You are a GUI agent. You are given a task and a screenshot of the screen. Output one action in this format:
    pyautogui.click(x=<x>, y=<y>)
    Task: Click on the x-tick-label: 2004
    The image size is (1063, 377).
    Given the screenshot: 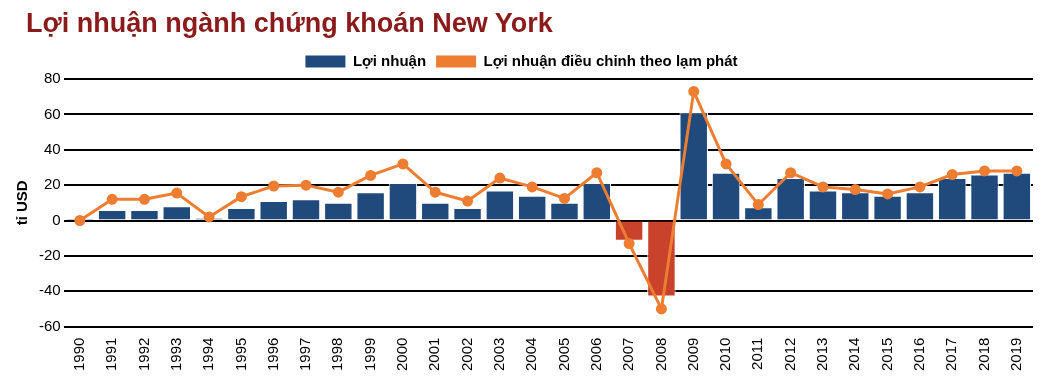 What is the action you would take?
    pyautogui.click(x=531, y=354)
    